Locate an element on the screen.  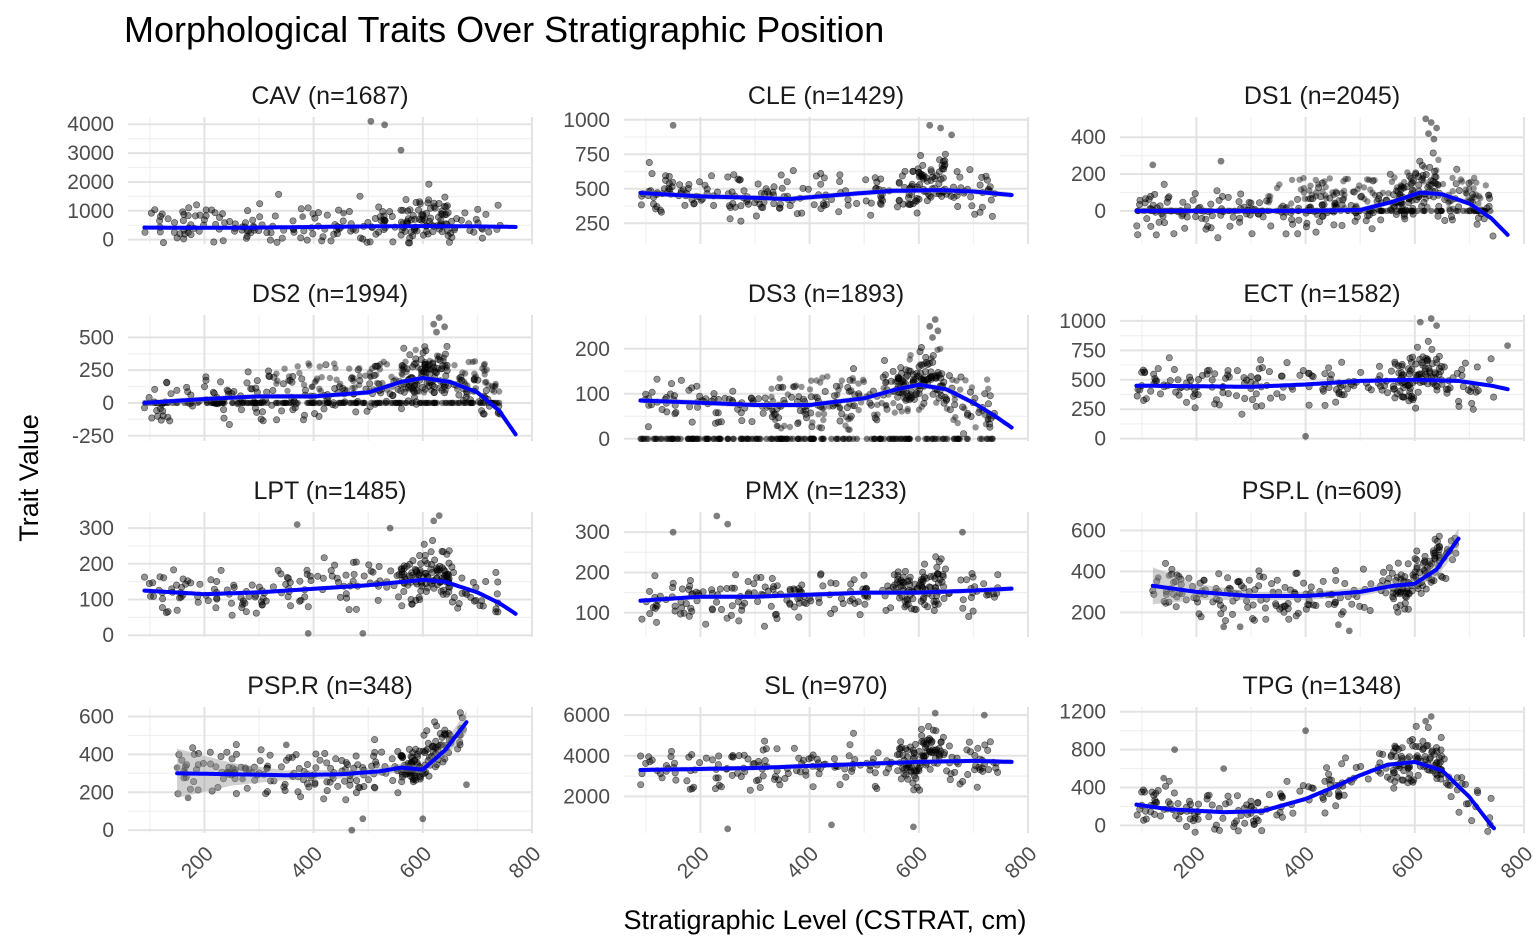
y-tick-label: 200 is located at coordinates (1088, 174).